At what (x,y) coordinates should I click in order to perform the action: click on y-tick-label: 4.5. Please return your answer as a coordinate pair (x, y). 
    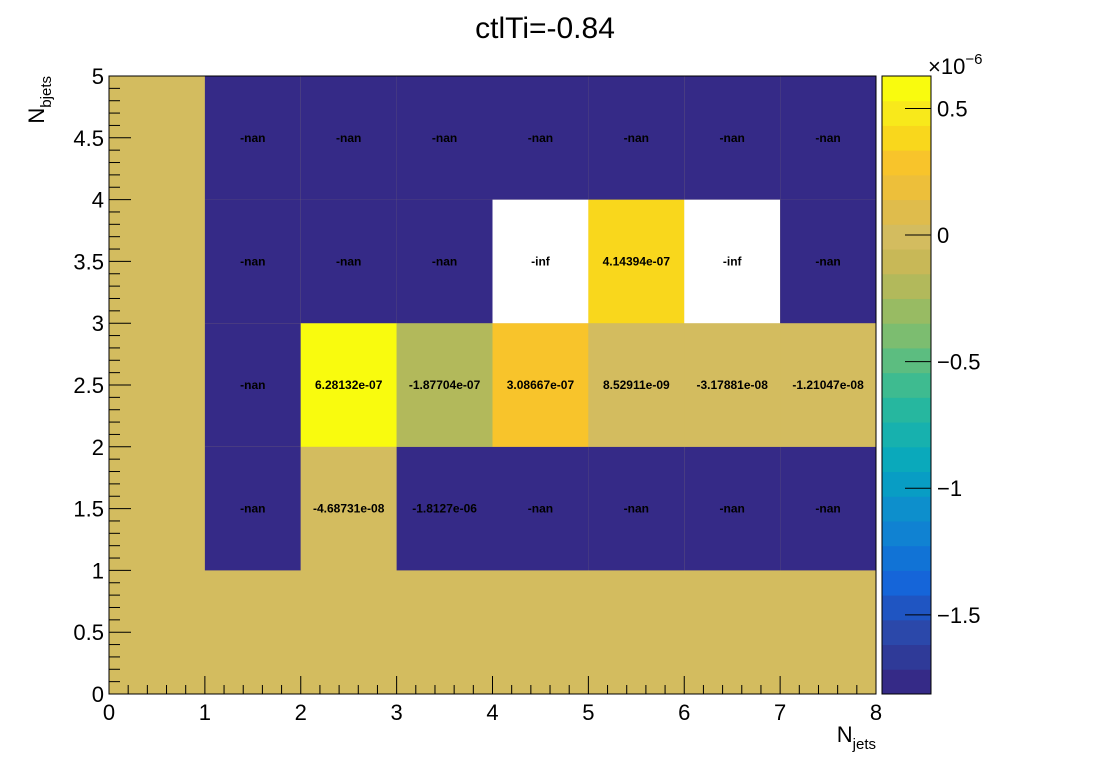
    Looking at the image, I should click on (88, 138).